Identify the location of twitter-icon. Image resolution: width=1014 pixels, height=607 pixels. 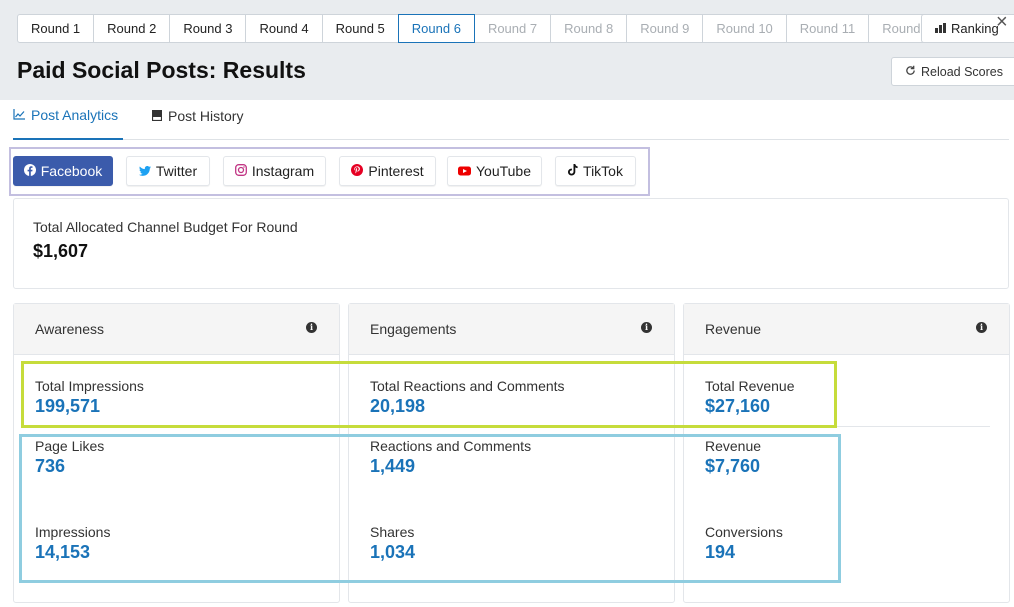
(144, 171).